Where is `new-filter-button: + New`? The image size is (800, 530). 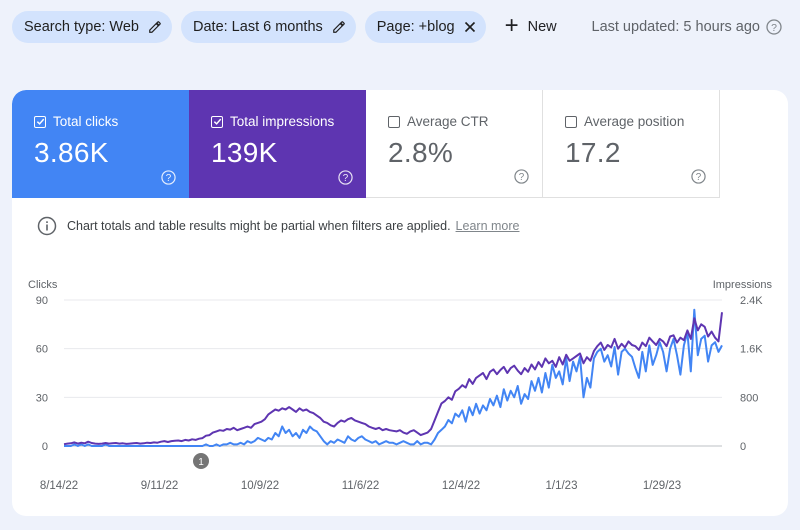 new-filter-button: + New is located at coordinates (530, 25).